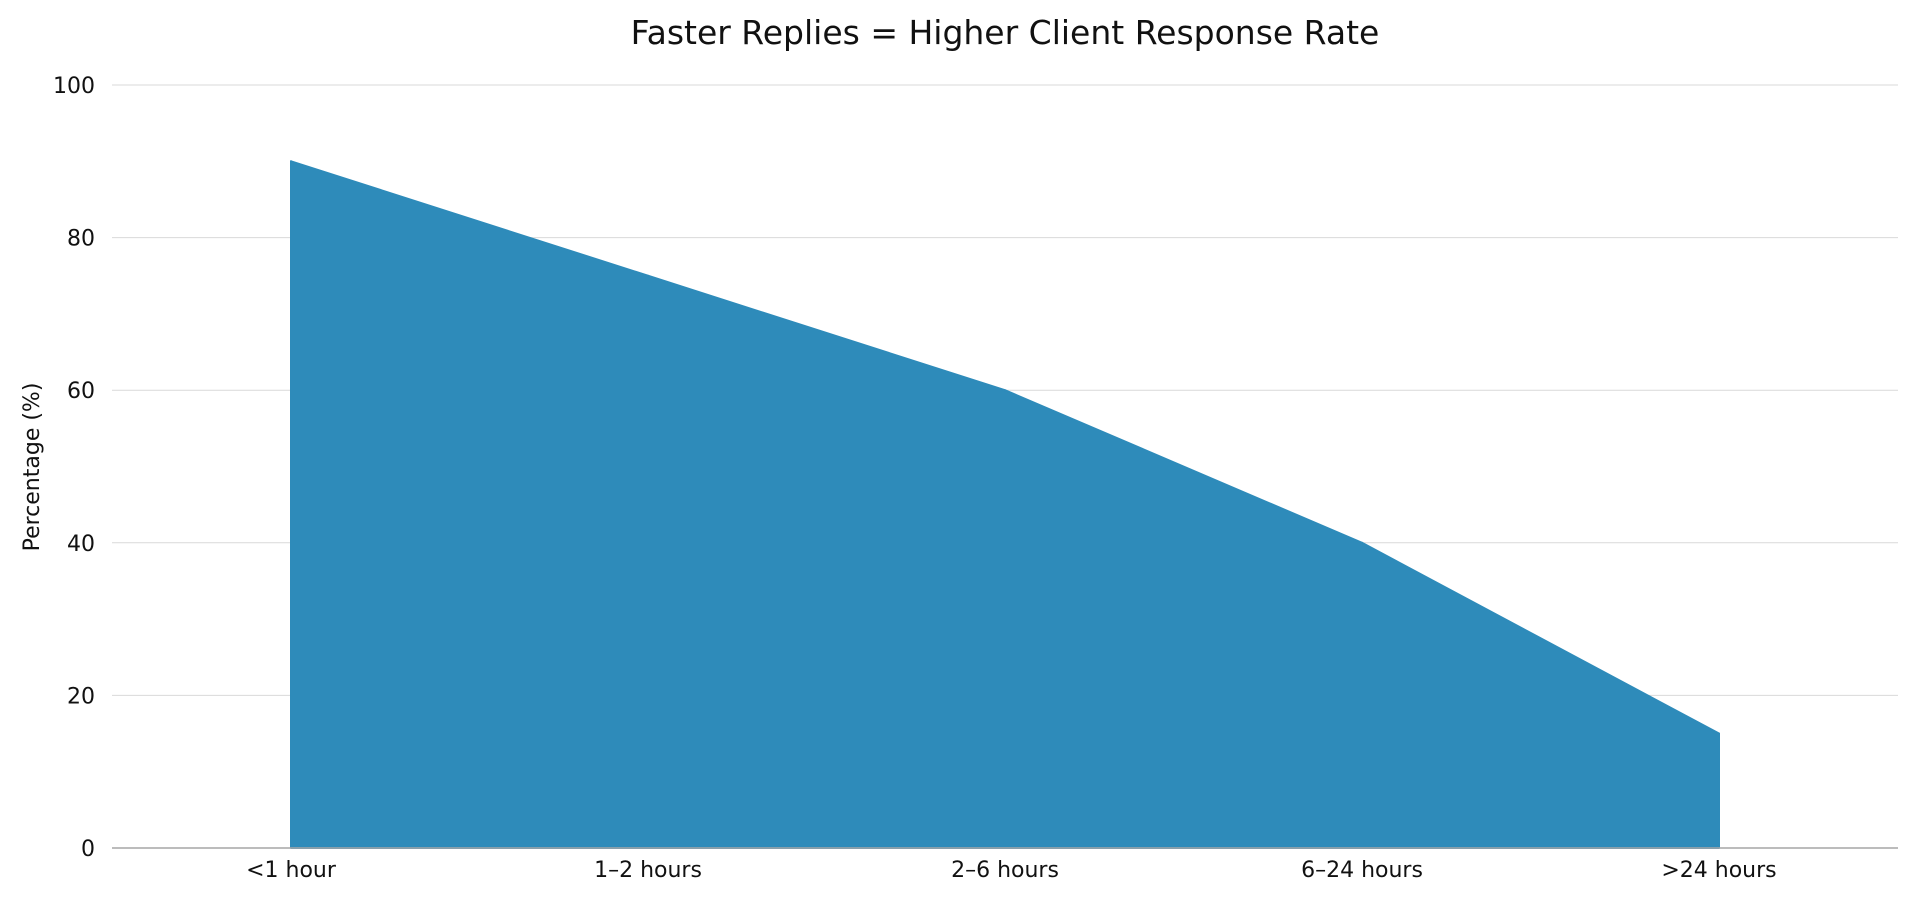  What do you see at coordinates (648, 870) in the screenshot?
I see `x-tick-label: 1–2 hours` at bounding box center [648, 870].